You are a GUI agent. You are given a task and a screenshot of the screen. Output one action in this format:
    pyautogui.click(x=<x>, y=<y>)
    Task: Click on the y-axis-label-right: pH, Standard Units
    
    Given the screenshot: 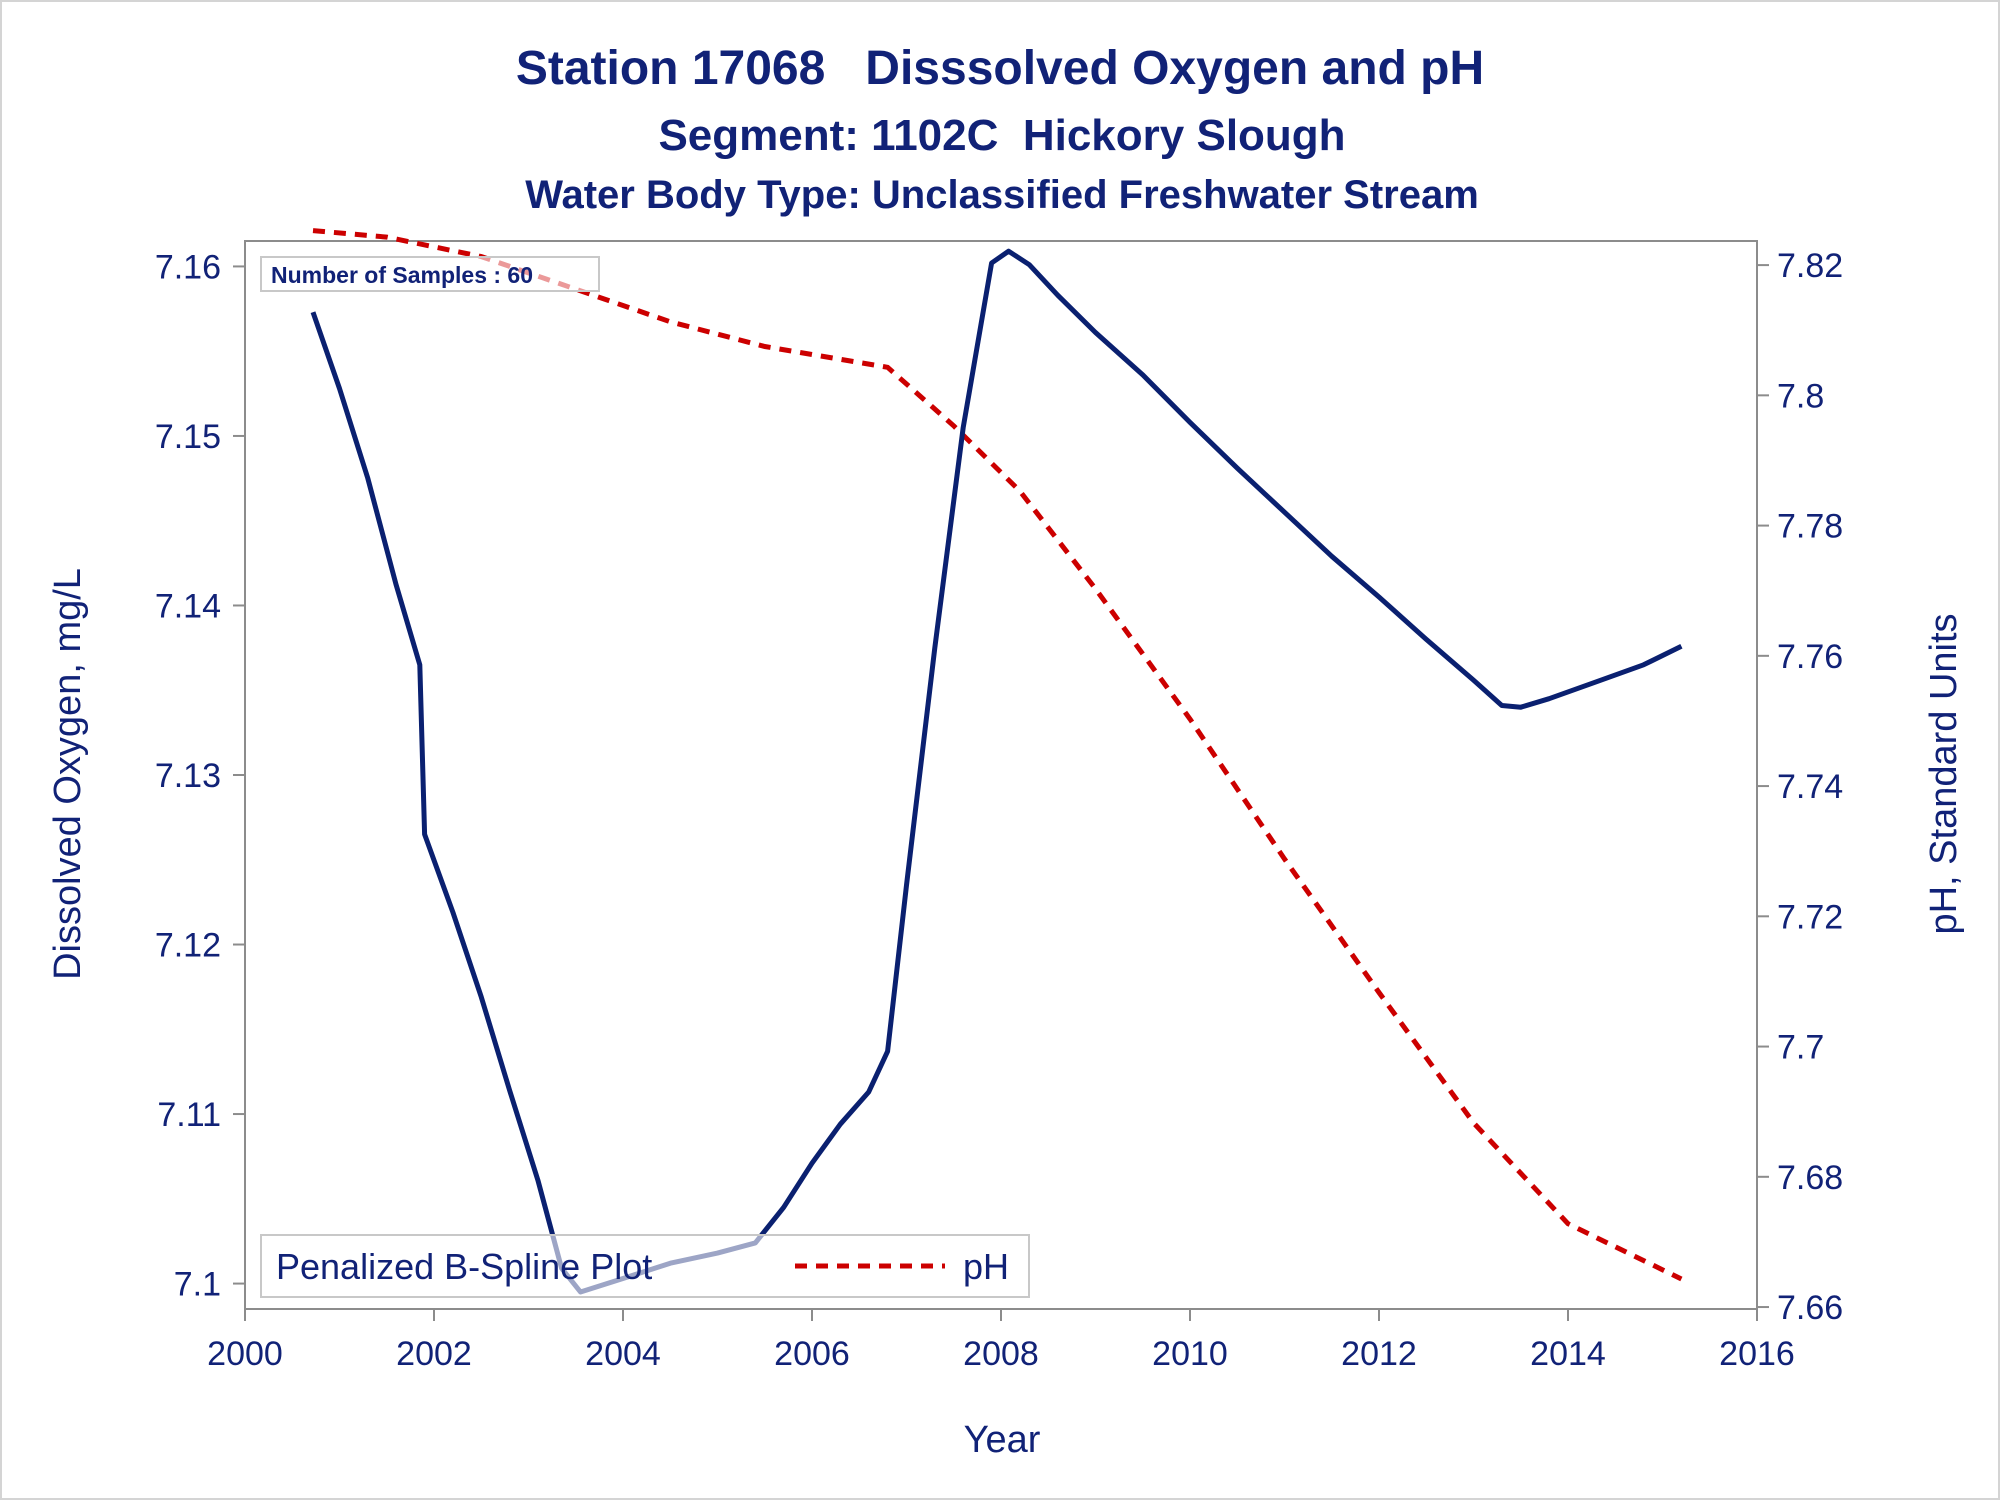 What is the action you would take?
    pyautogui.click(x=1944, y=773)
    